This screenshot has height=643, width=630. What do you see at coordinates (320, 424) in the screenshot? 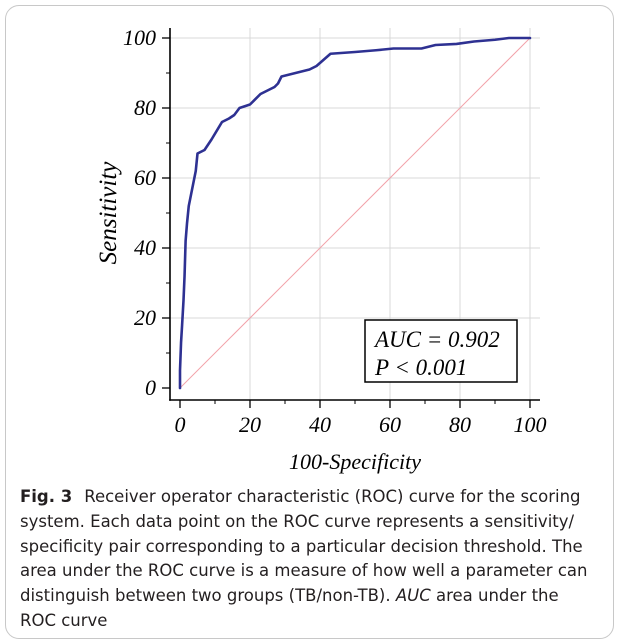
I see `x-tick-label: 40` at bounding box center [320, 424].